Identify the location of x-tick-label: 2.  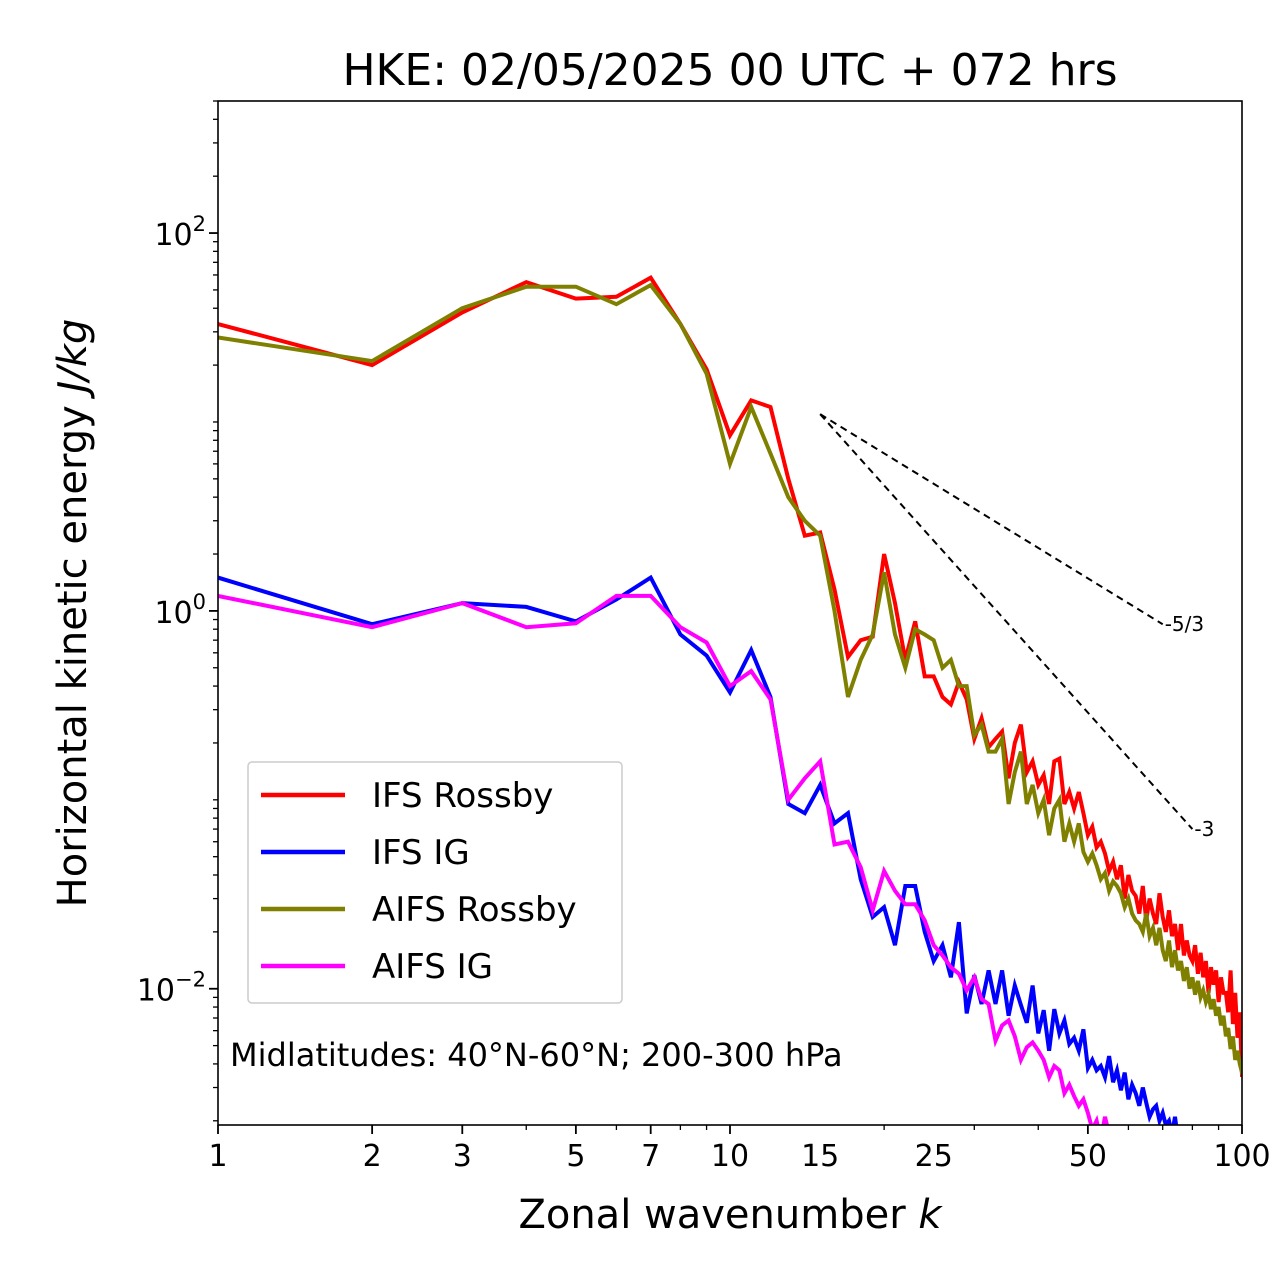
(372, 1156).